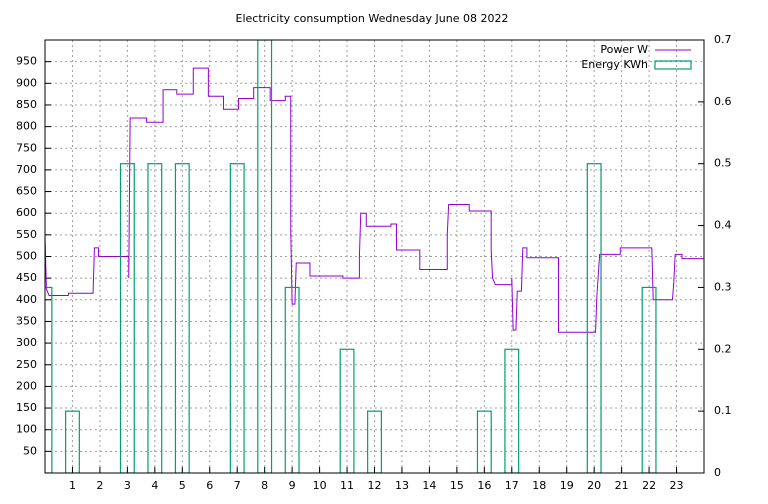 The height and width of the screenshot is (504, 768). Describe the element at coordinates (26, 364) in the screenshot. I see `y-tick-label: 250` at that location.